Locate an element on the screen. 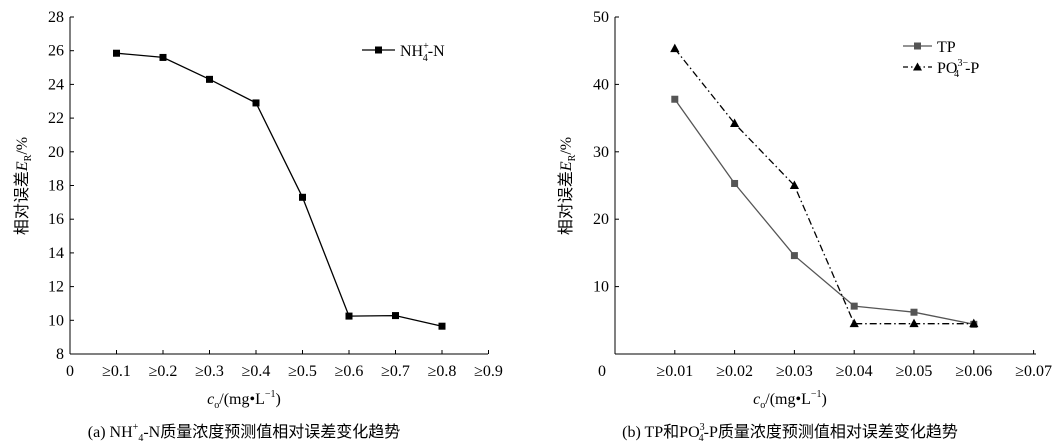 Image resolution: width=1060 pixels, height=445 pixels. chart-a-x-tick-label: ≥0.4 is located at coordinates (256, 371).